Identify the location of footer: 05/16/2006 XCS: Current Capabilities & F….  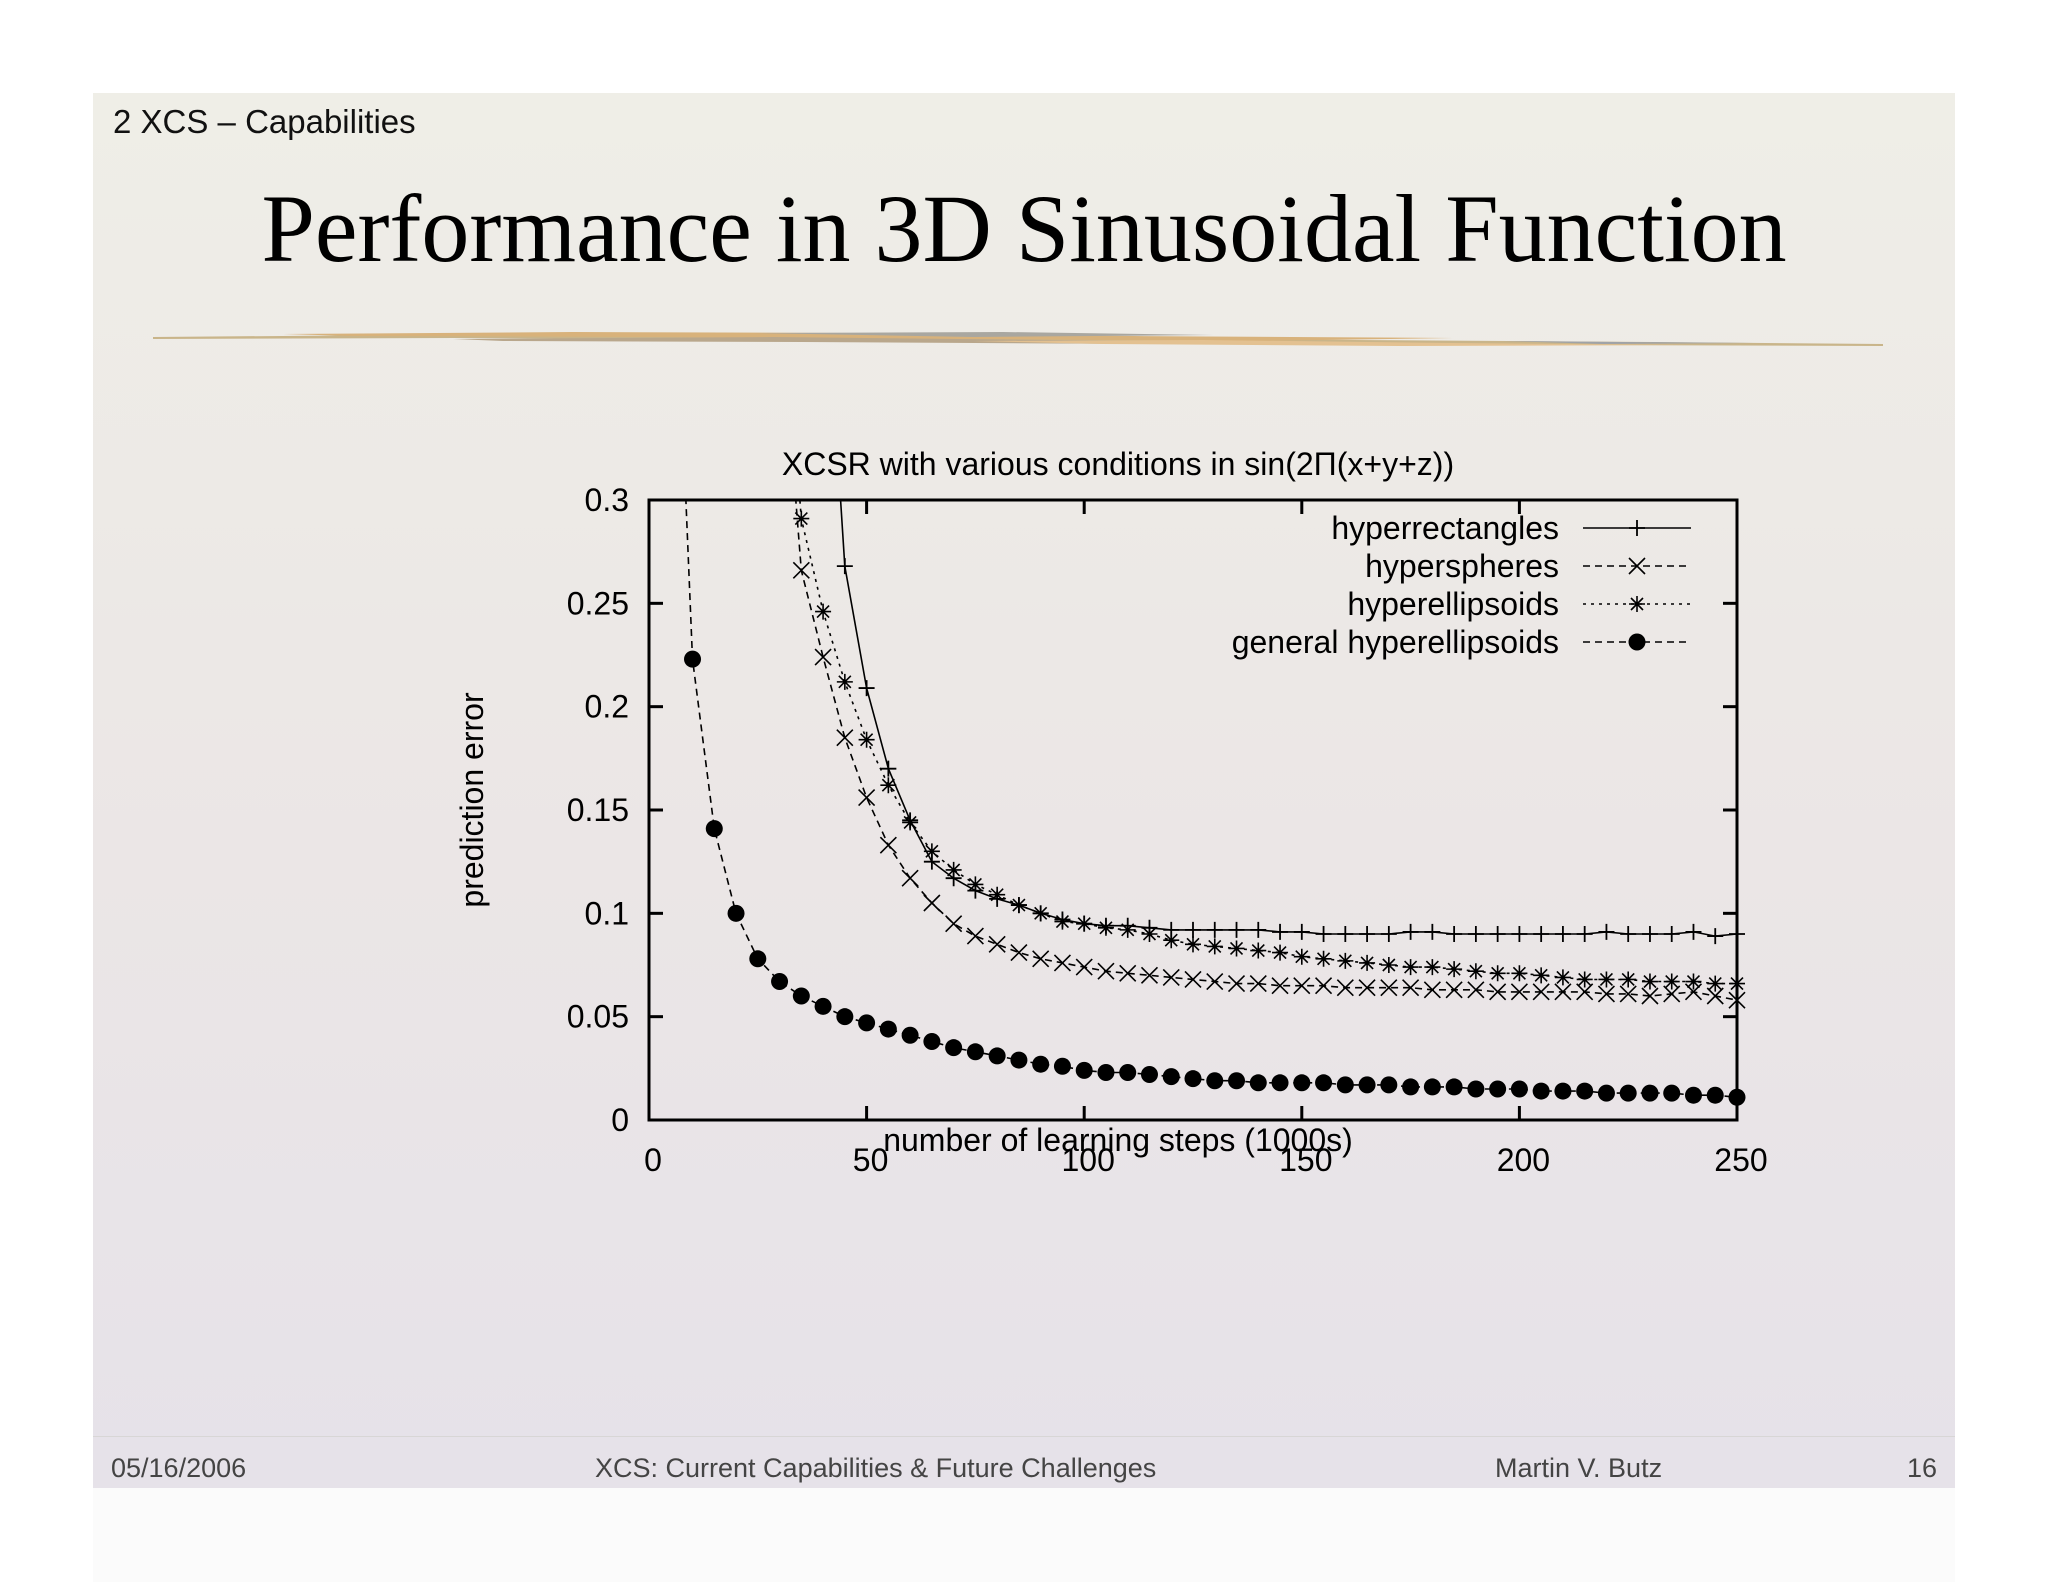
(1024, 1459).